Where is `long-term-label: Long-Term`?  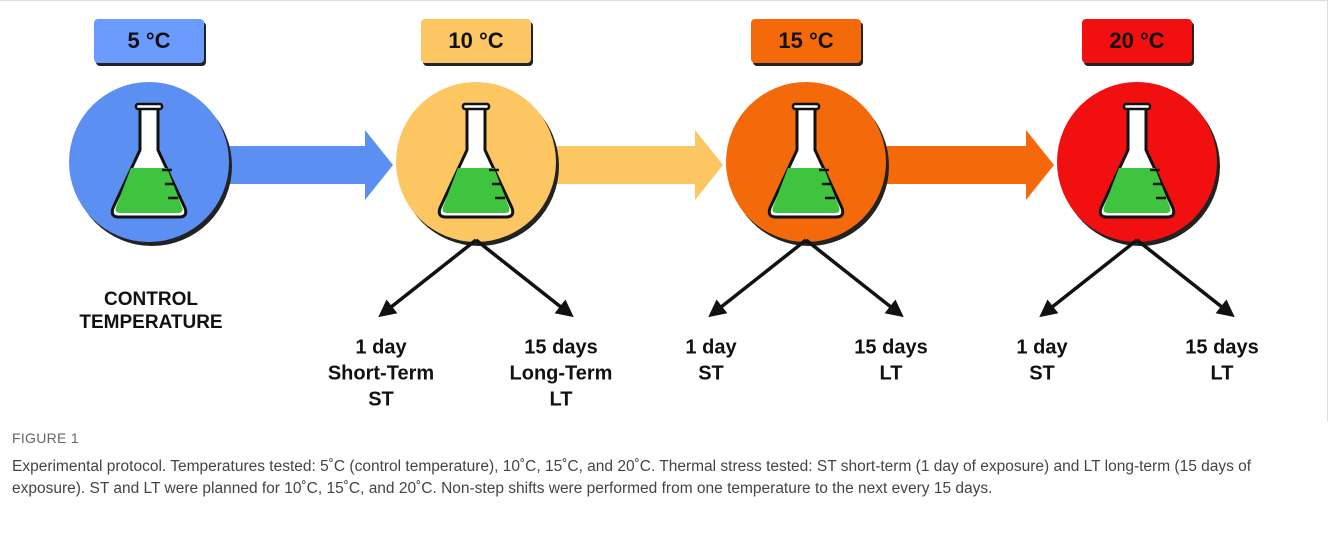
long-term-label: Long-Term is located at coordinates (561, 373).